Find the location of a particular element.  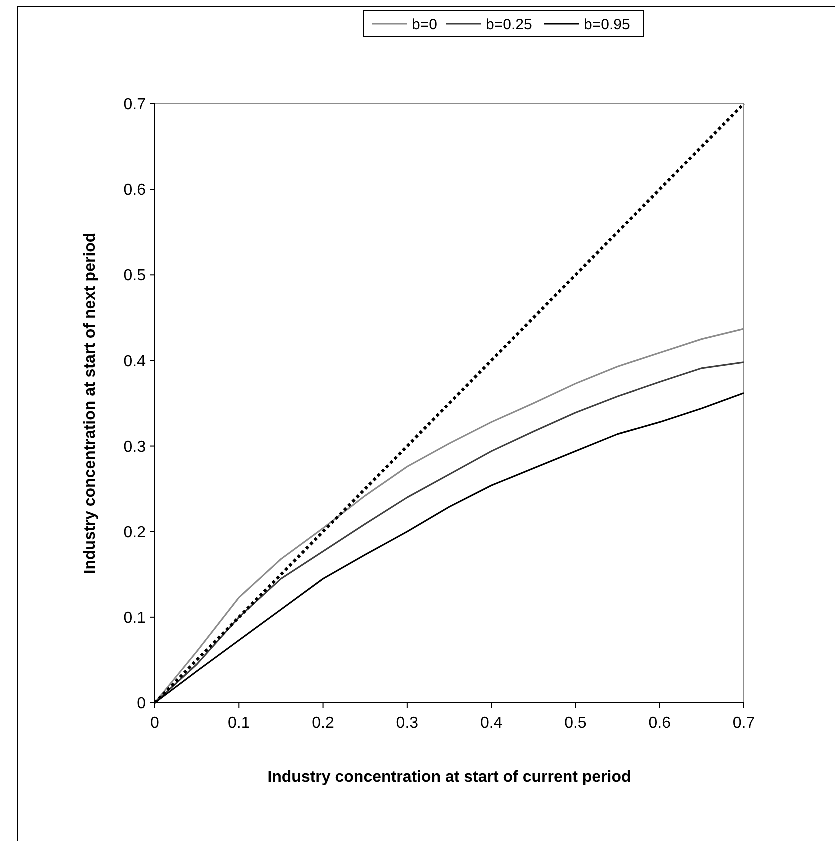

y-tick-label: 0.3 is located at coordinates (135, 447).